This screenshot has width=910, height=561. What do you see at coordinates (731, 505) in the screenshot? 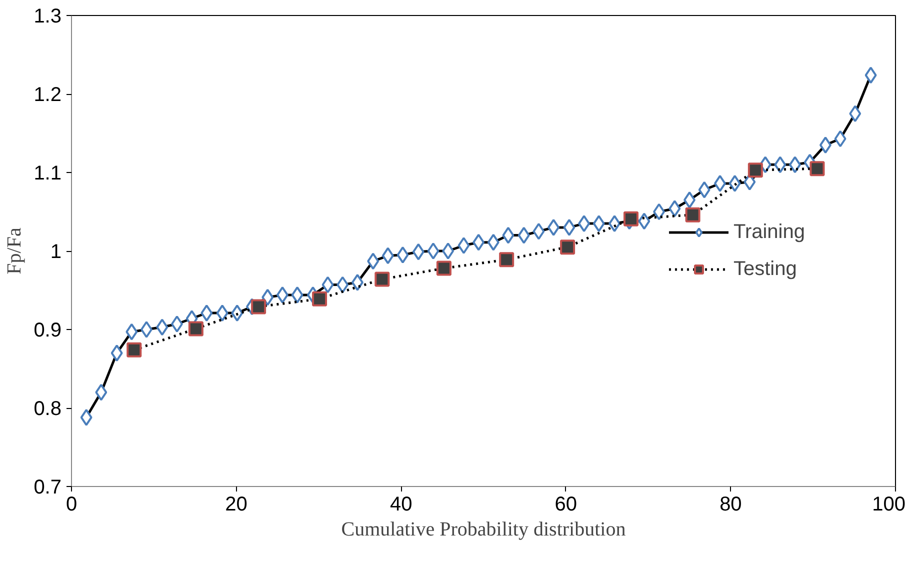
I see `x-tick-label: 80` at bounding box center [731, 505].